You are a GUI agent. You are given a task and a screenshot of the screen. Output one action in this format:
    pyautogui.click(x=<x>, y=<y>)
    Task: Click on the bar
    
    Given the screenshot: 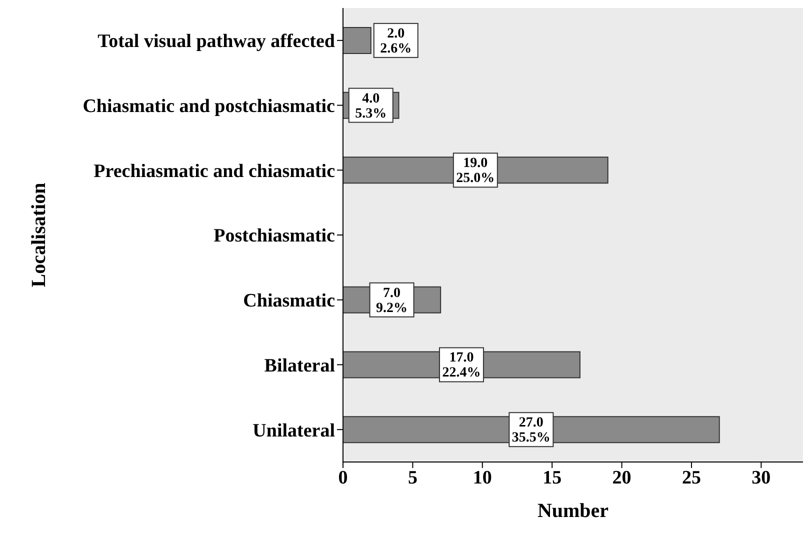 What is the action you would take?
    pyautogui.click(x=357, y=40)
    